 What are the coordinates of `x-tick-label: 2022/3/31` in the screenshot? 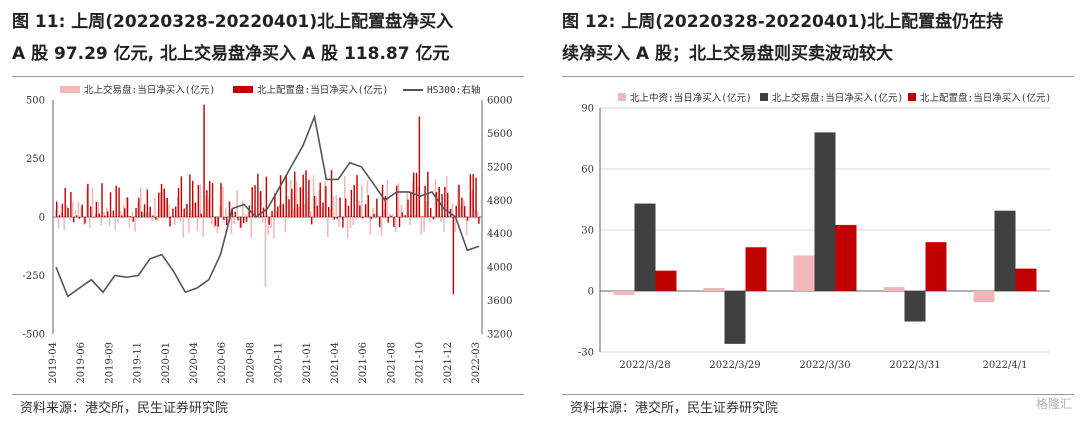 It's located at (914, 365).